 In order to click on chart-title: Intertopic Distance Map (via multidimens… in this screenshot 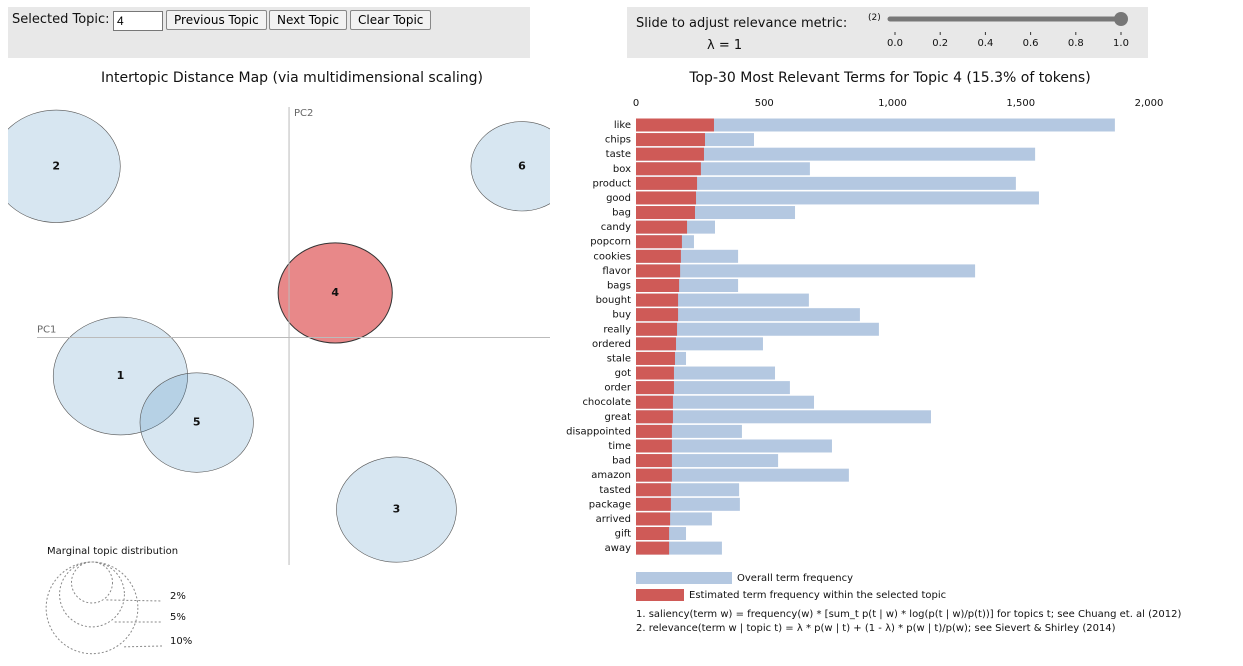, I will do `click(292, 78)`.